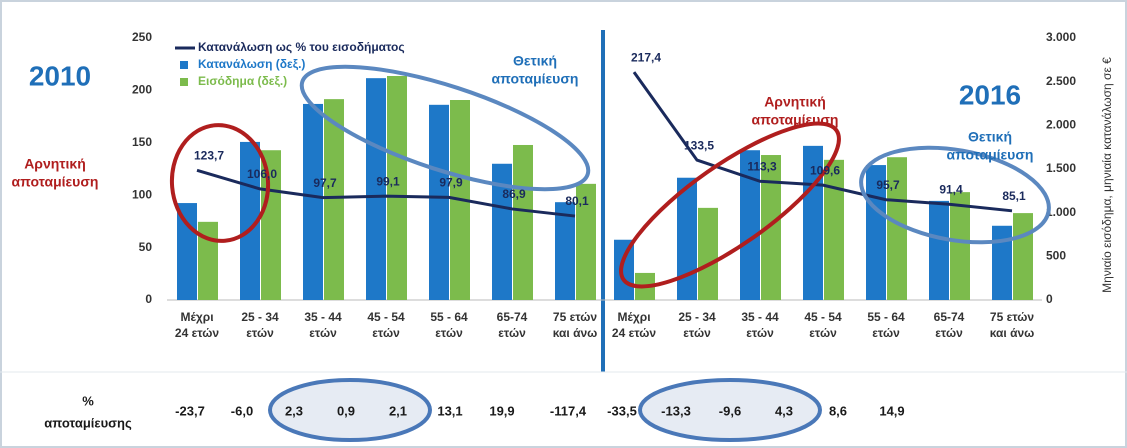 The height and width of the screenshot is (448, 1127). What do you see at coordinates (514, 194) in the screenshot?
I see `data-label: 86,9` at bounding box center [514, 194].